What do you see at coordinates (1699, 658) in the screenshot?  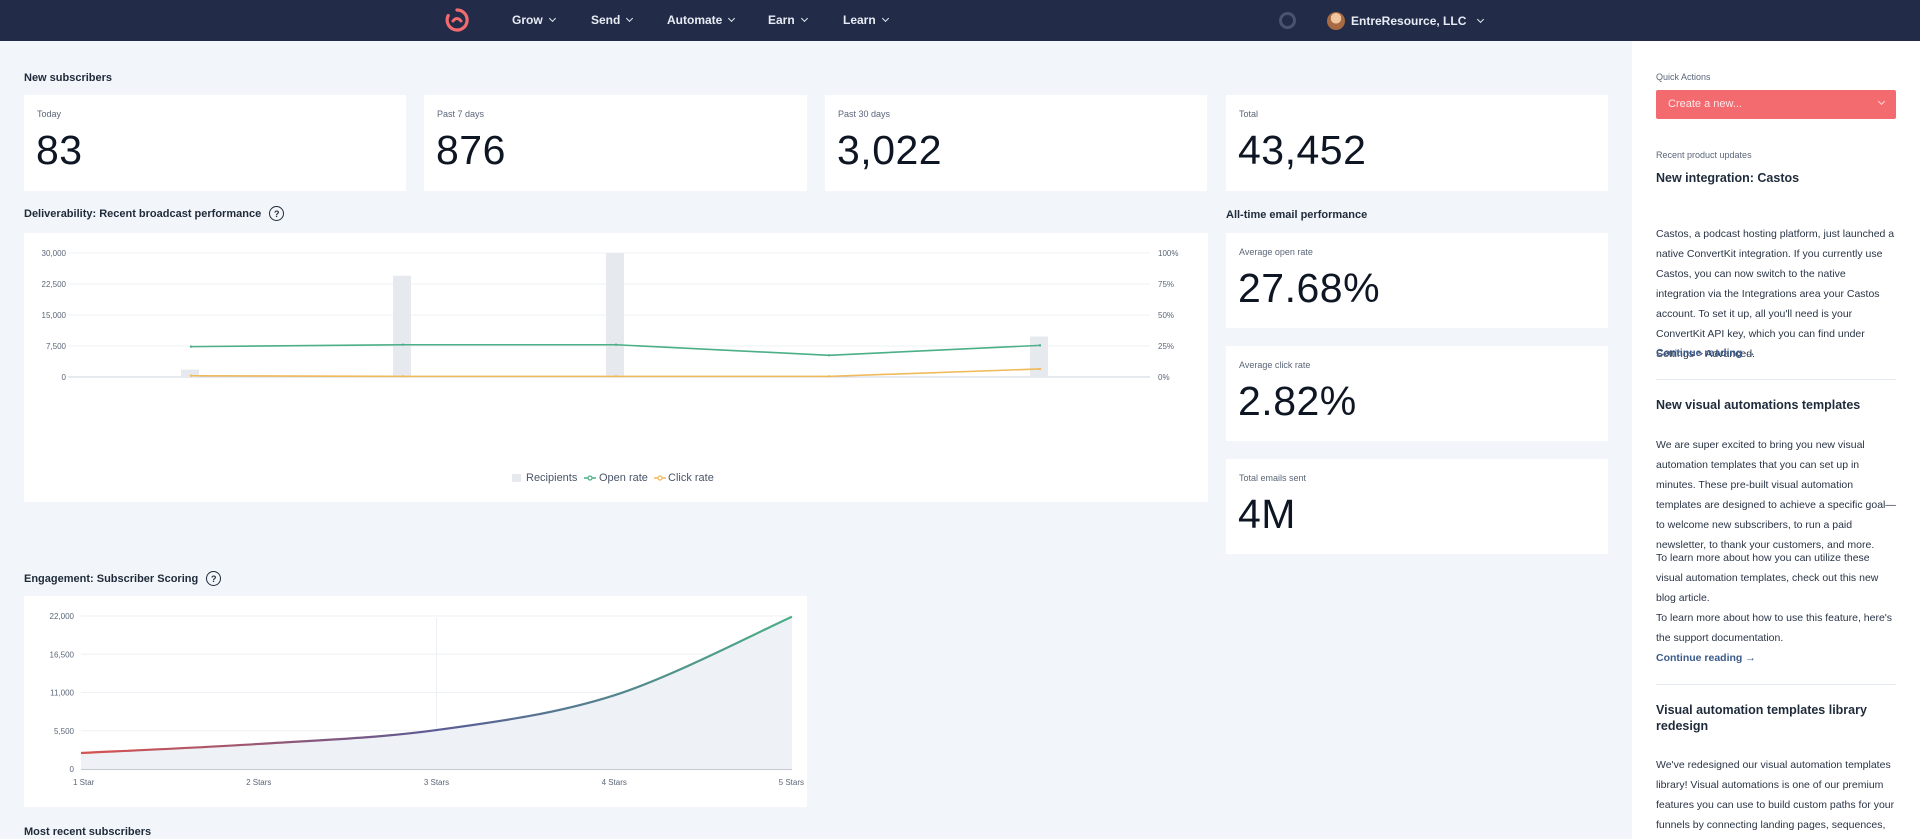 I see `continue-reading-label: Continue reading` at bounding box center [1699, 658].